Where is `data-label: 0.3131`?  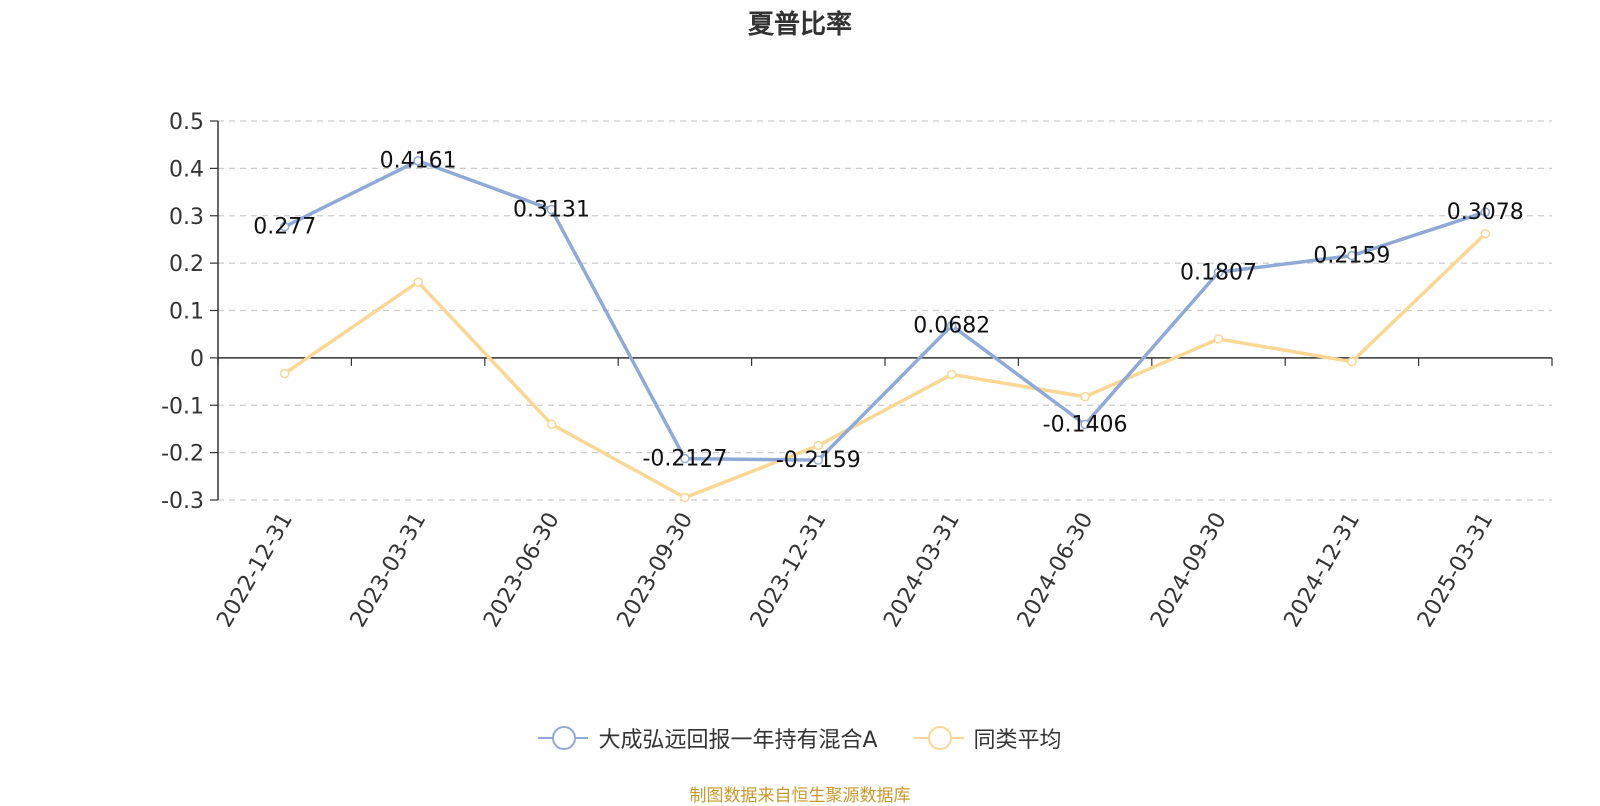 data-label: 0.3131 is located at coordinates (551, 210).